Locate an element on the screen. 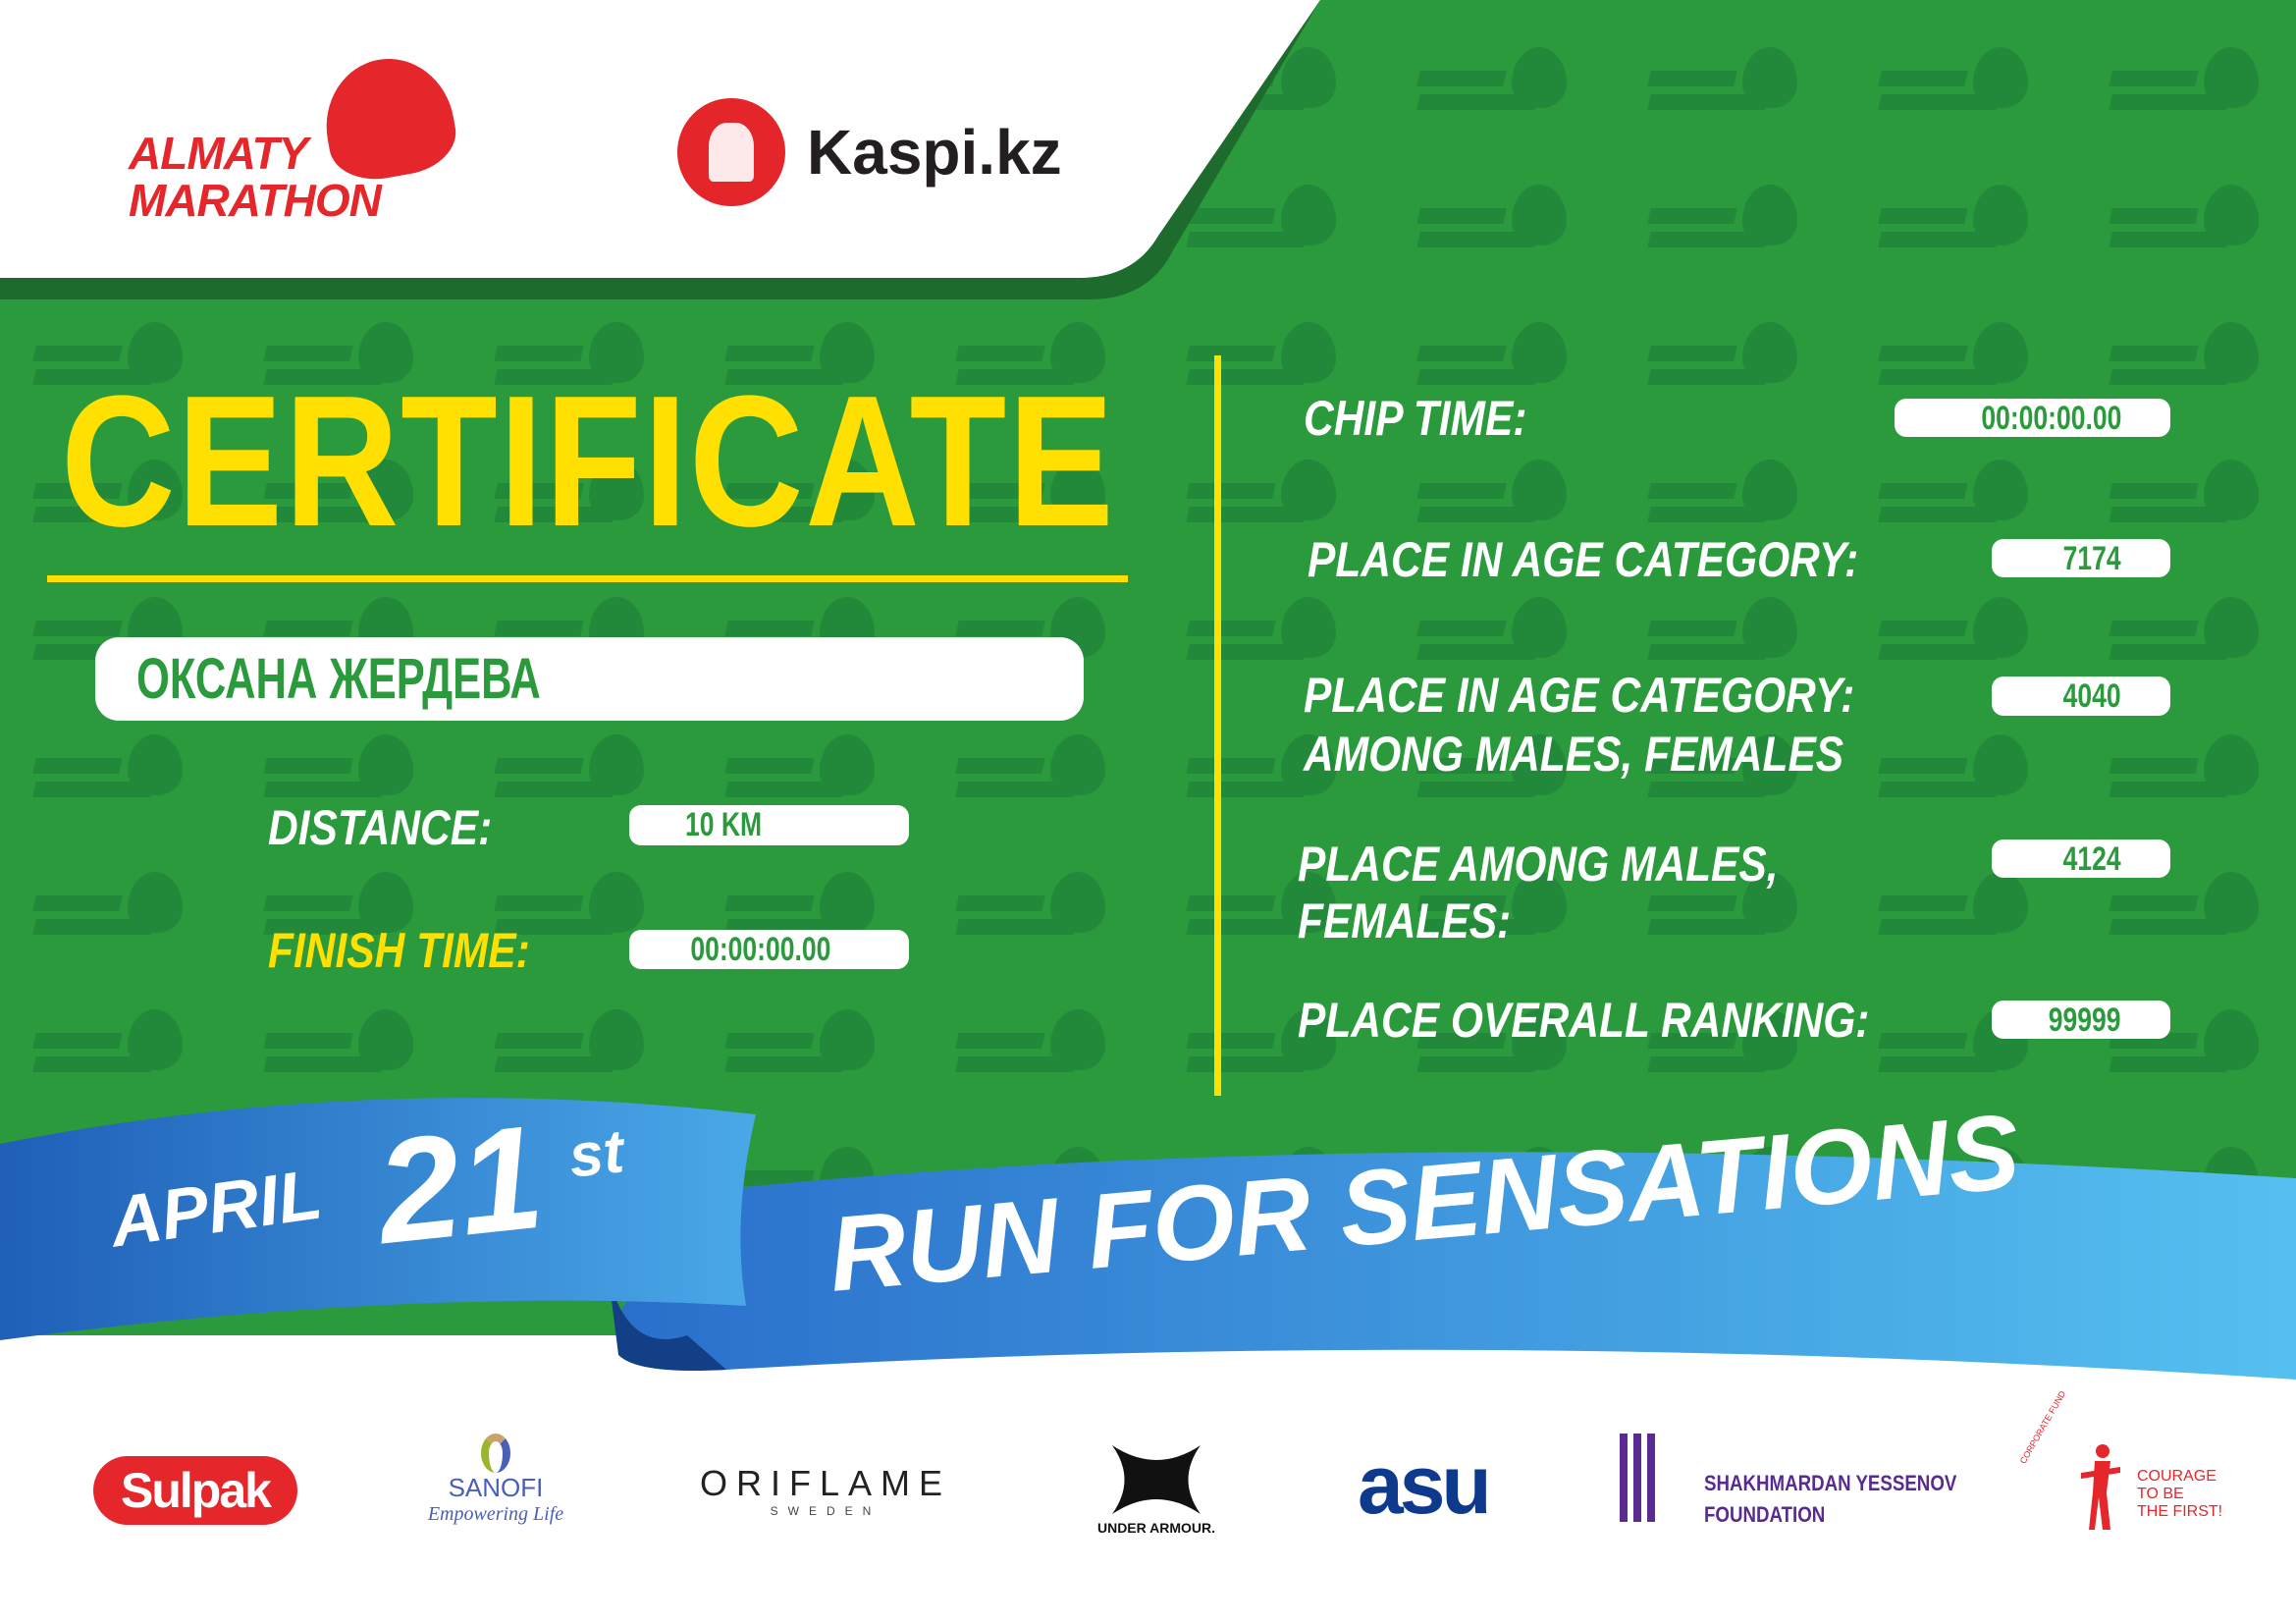 The width and height of the screenshot is (2296, 1624). yessenov-line-1: SHAKHMARDAN YESSENOV is located at coordinates (1831, 1483).